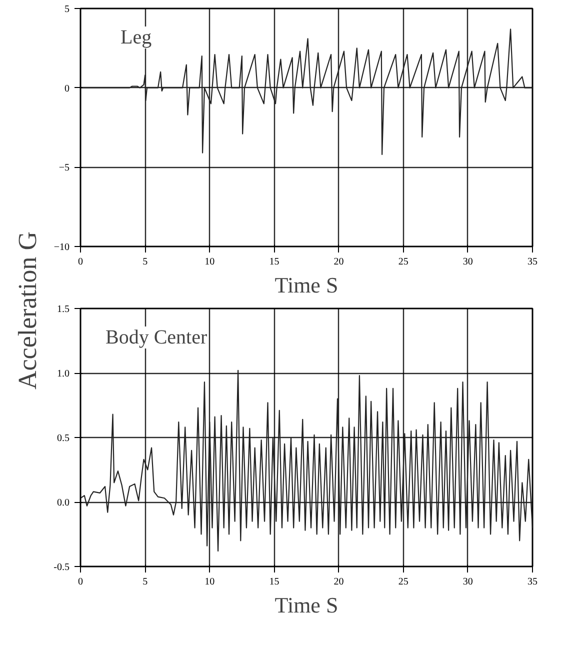 The height and width of the screenshot is (649, 568). What do you see at coordinates (67, 88) in the screenshot?
I see `y-tick-label: 0` at bounding box center [67, 88].